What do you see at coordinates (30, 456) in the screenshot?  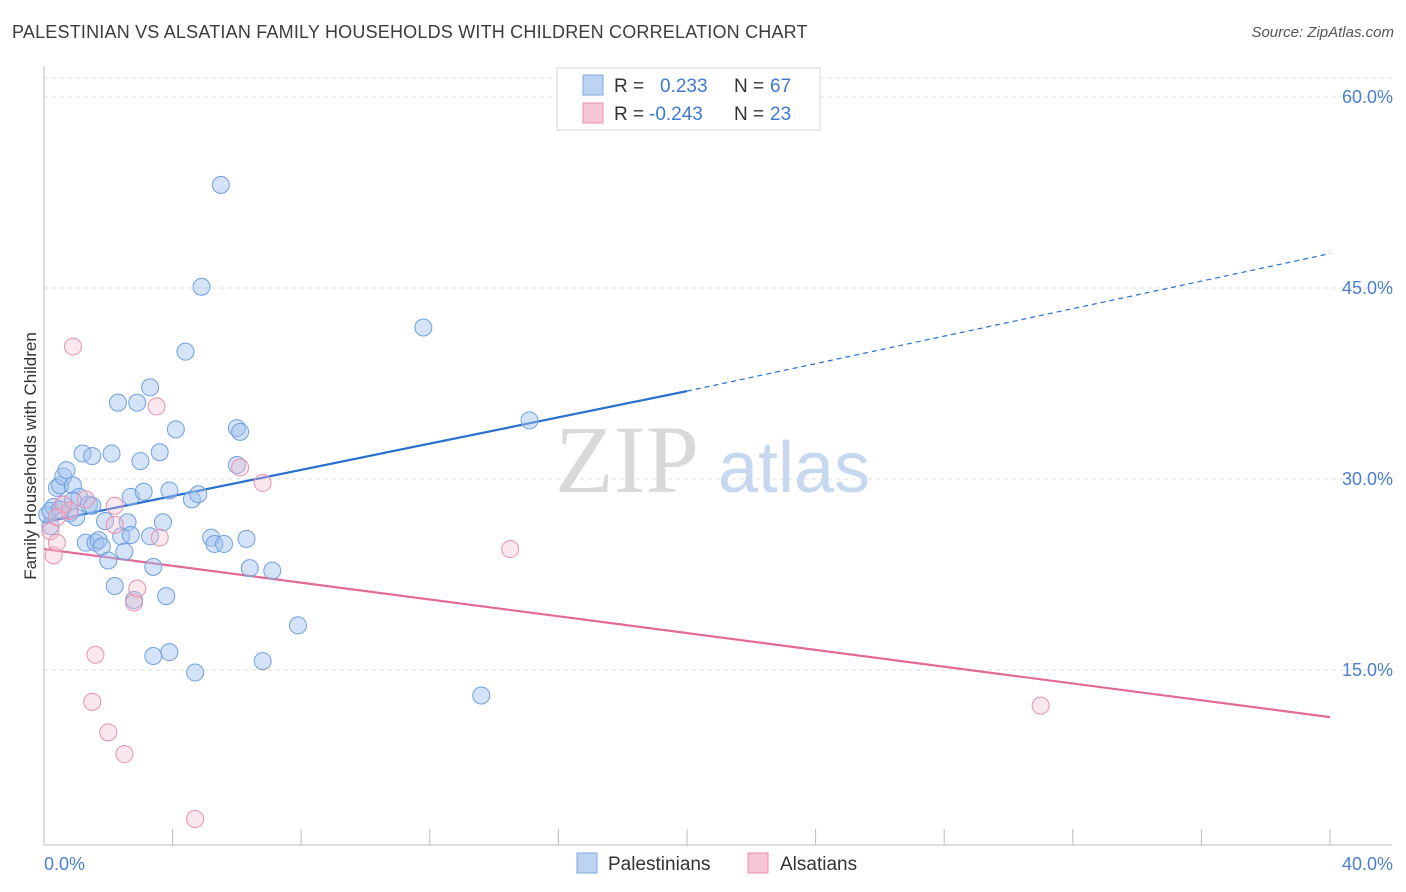 I see `y-axis-title: Family Households with Children` at bounding box center [30, 456].